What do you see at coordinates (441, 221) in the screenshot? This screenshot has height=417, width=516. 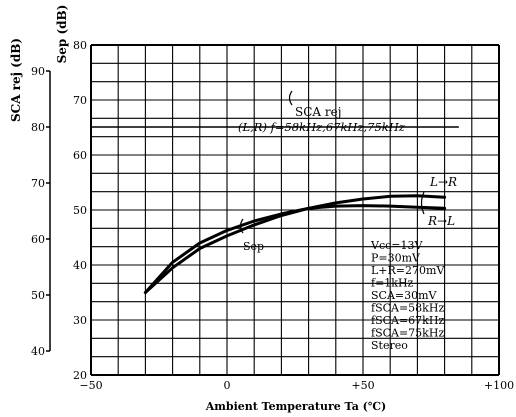 I see `rl-label: R→L` at bounding box center [441, 221].